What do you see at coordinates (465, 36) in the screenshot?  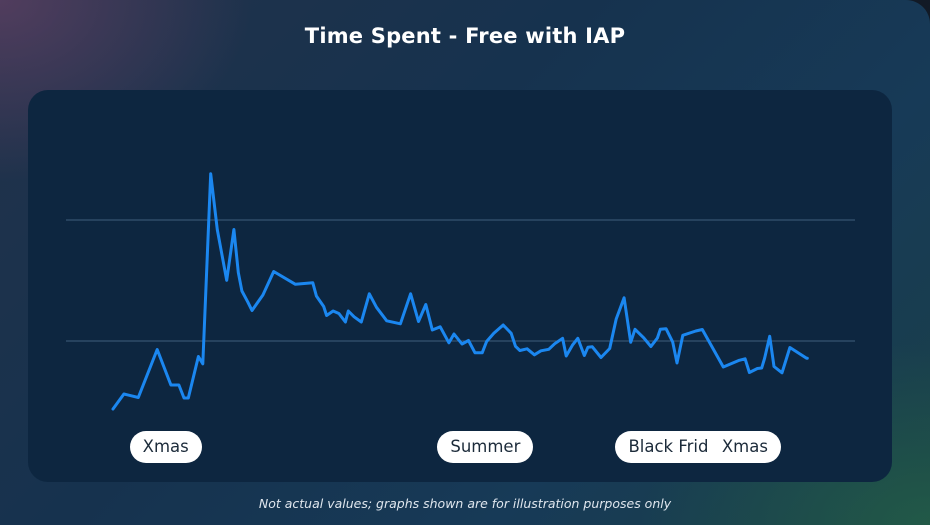 I see `chart-title: Time Spent - Free with IAP` at bounding box center [465, 36].